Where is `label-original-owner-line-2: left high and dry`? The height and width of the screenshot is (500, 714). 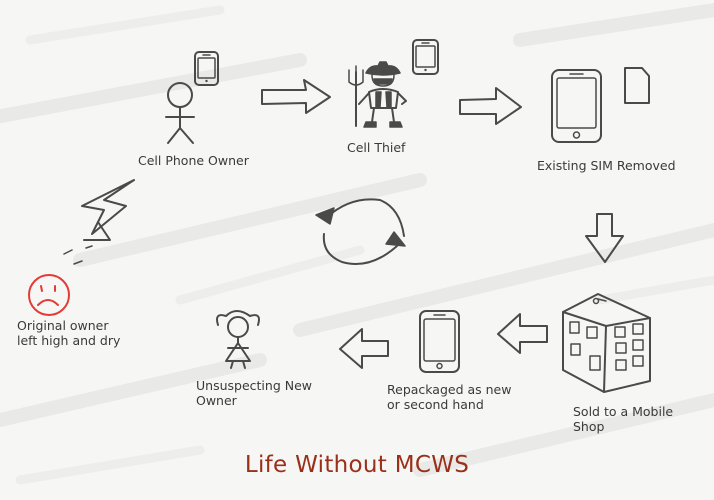
label-original-owner-line-2: left high and dry is located at coordinates (69, 340).